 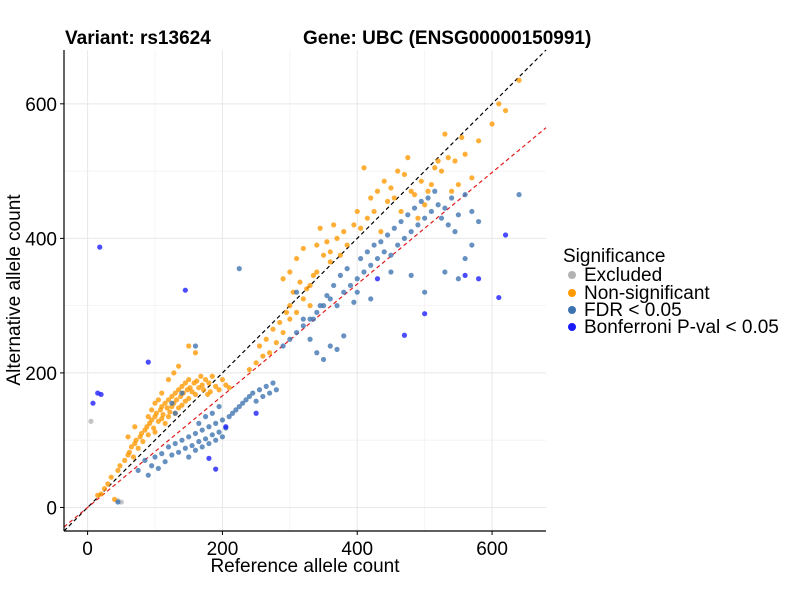 I want to click on y-axis-ticks: 0 200 400 600, so click(x=44, y=307).